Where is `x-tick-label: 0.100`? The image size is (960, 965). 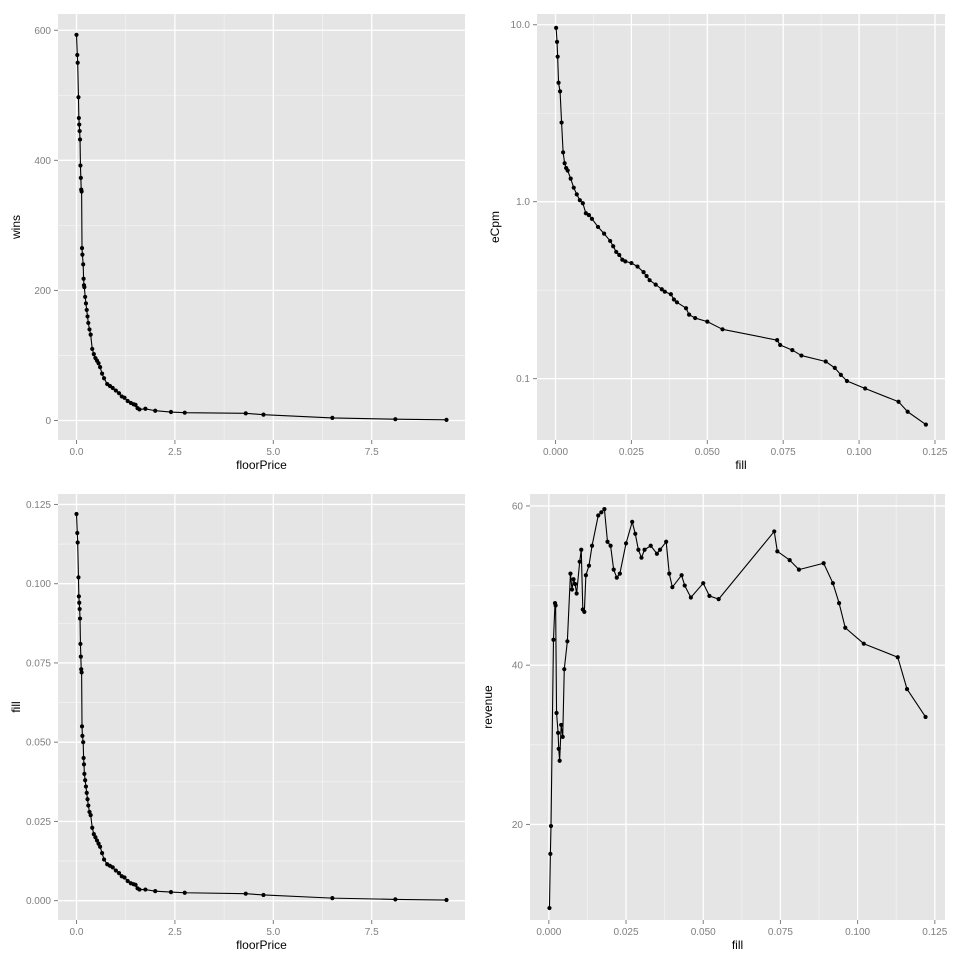 x-tick-label: 0.100 is located at coordinates (859, 452).